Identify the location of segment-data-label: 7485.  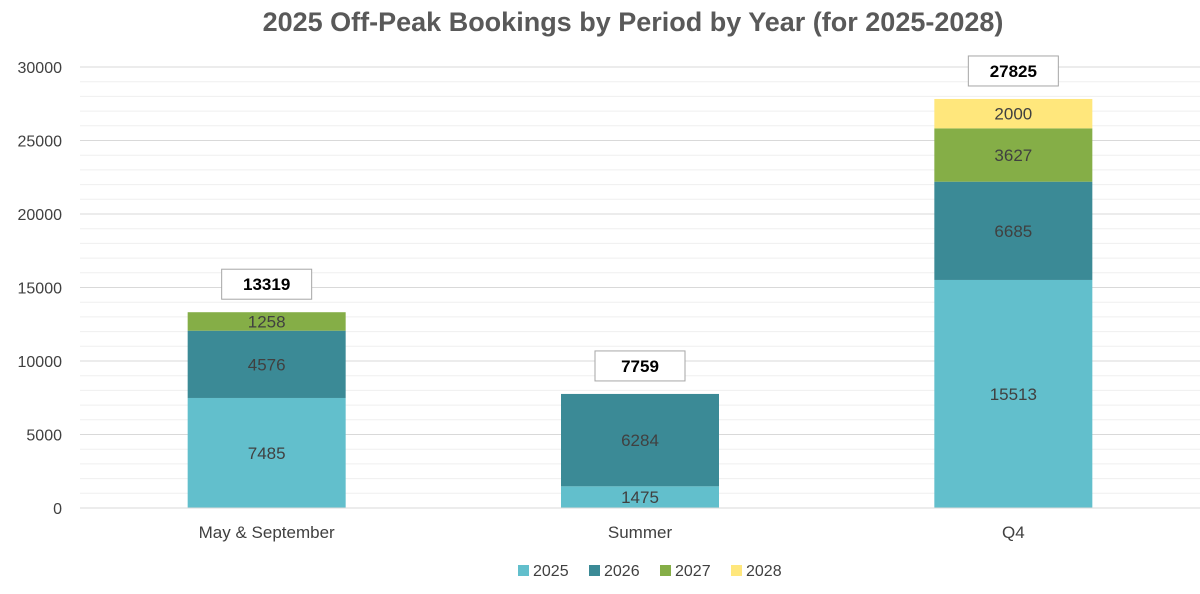
(267, 453).